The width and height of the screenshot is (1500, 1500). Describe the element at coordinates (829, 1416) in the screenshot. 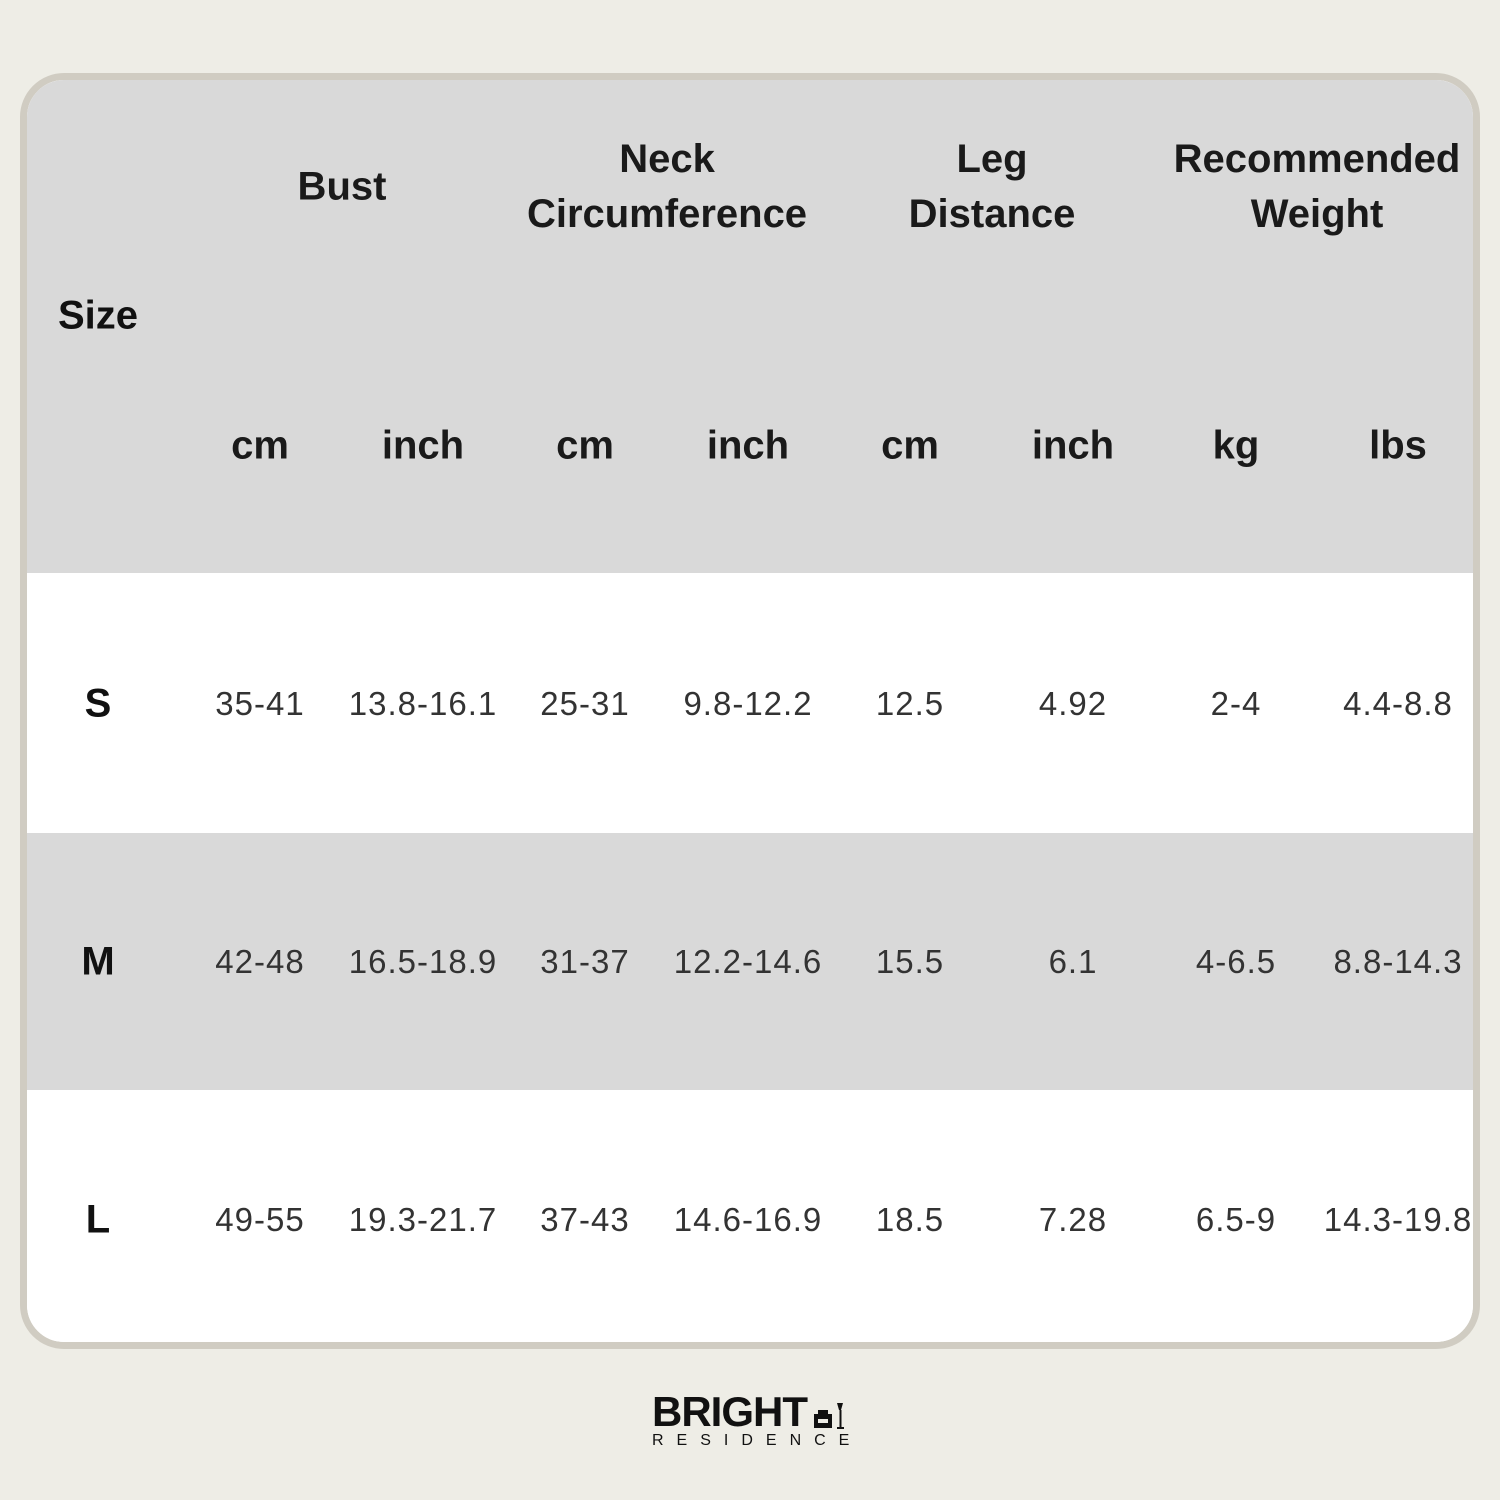

I see `armchair-lamp-icon` at that location.